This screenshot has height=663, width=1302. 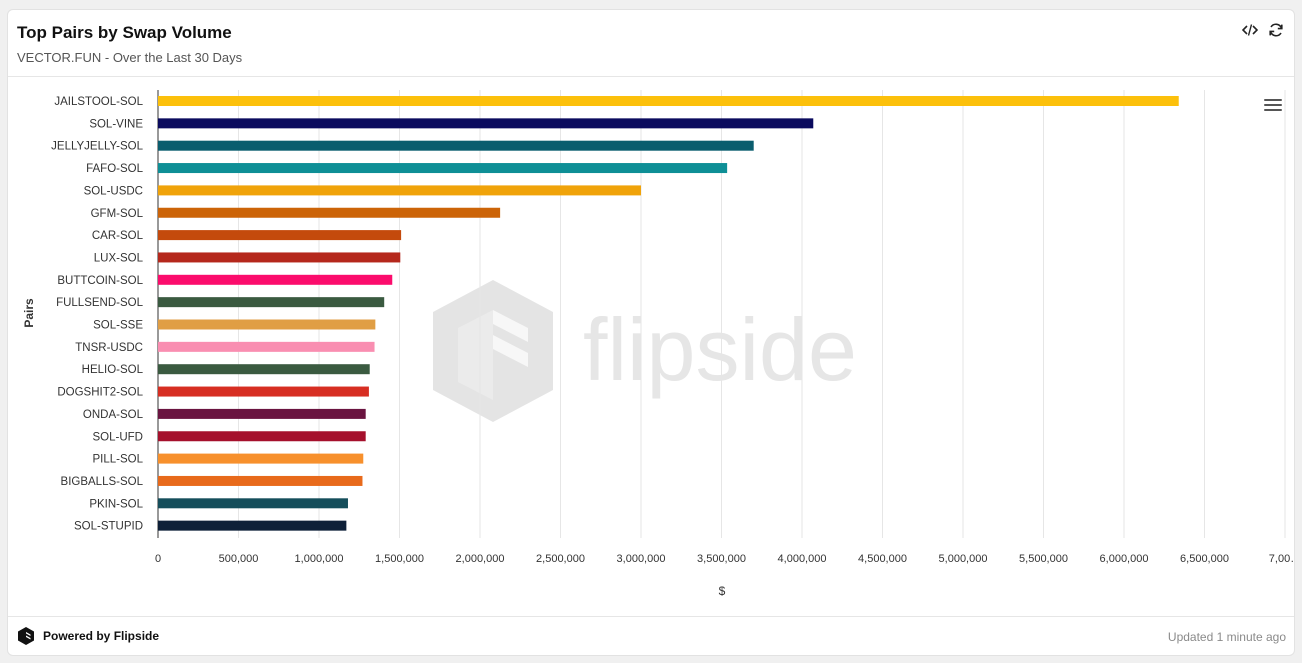 I want to click on bar-car-sol, so click(x=280, y=235).